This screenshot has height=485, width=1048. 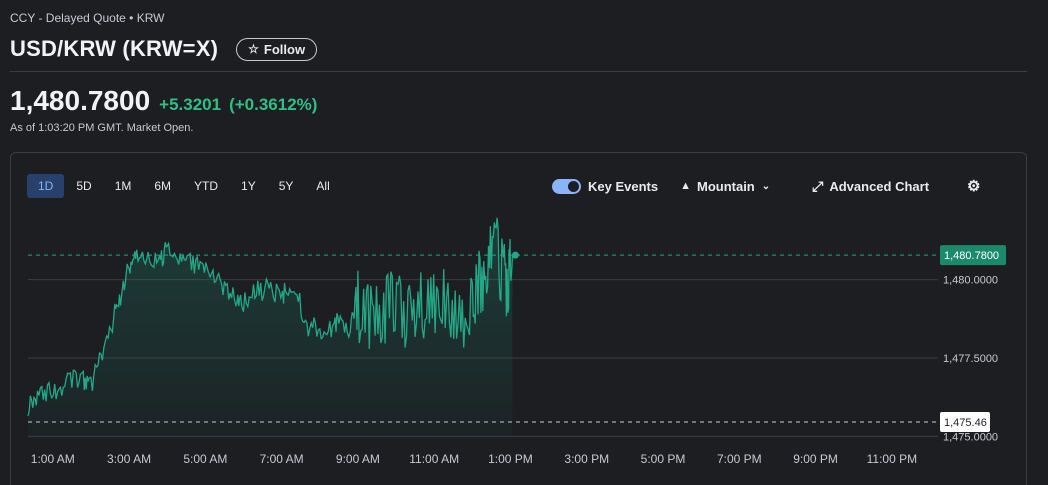 I want to click on expand-icon: ⤢, so click(x=818, y=185).